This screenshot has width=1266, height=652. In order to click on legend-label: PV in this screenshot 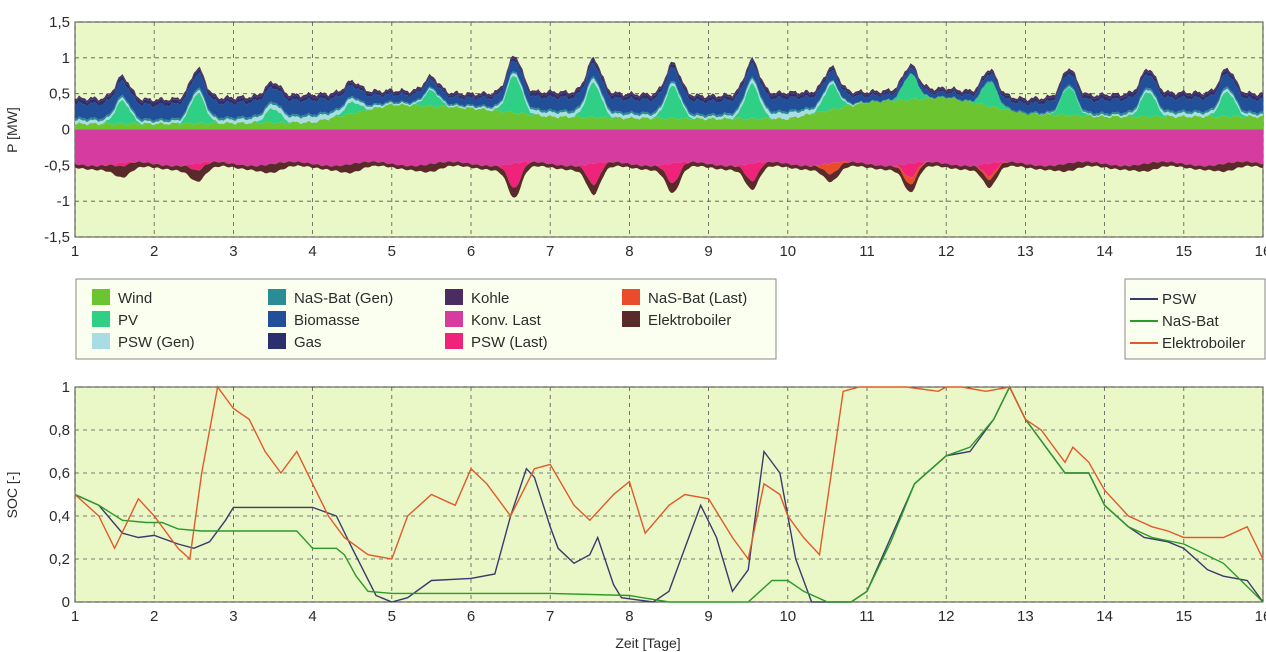, I will do `click(128, 320)`.